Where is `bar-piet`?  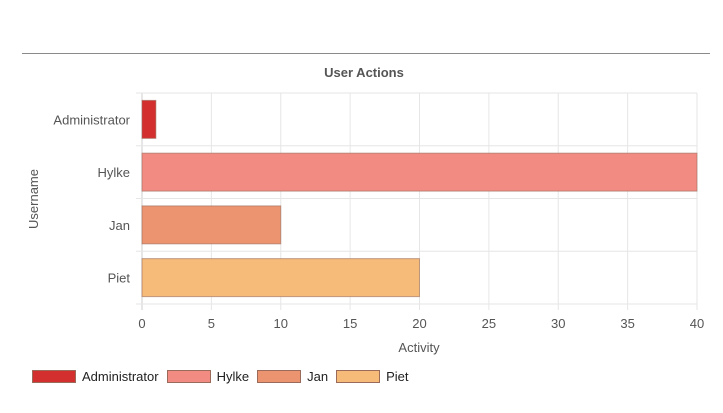
bar-piet is located at coordinates (280, 278).